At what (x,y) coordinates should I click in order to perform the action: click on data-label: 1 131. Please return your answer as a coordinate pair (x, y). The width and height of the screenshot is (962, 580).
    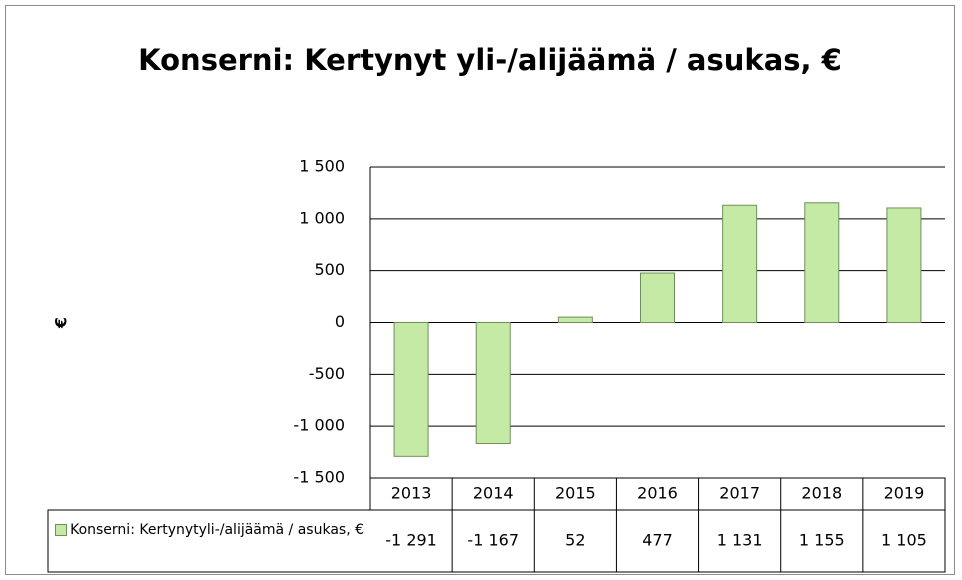
    Looking at the image, I should click on (740, 540).